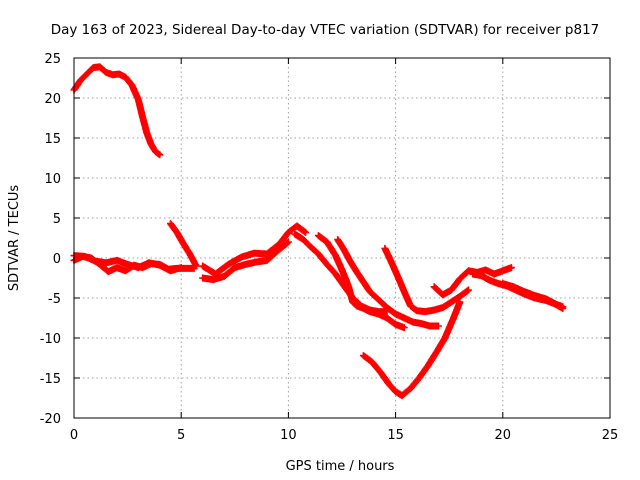  I want to click on y-tick-label: -15, so click(50, 379).